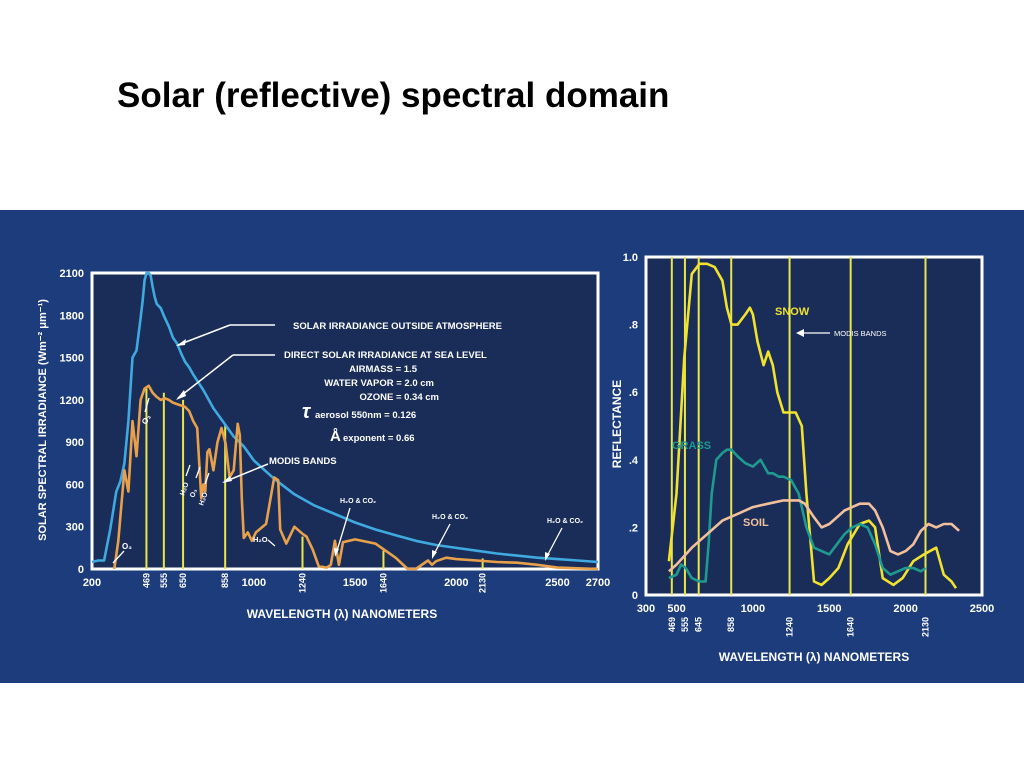  I want to click on outside-annotation: SOLAR IRRADIANCE OUTSIDE ATMOSPHERE, so click(397, 326).